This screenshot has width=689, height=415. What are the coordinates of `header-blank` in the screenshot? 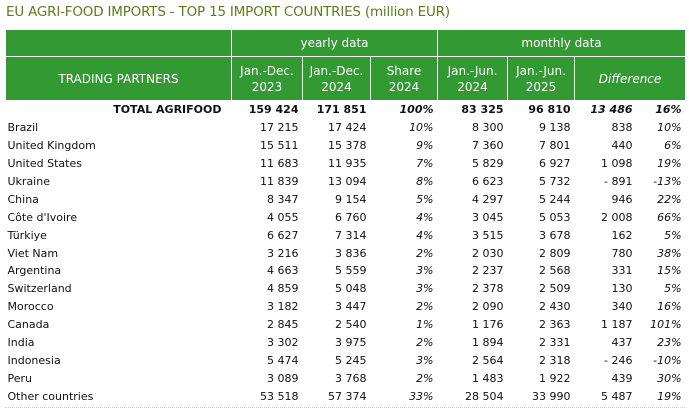 It's located at (118, 43).